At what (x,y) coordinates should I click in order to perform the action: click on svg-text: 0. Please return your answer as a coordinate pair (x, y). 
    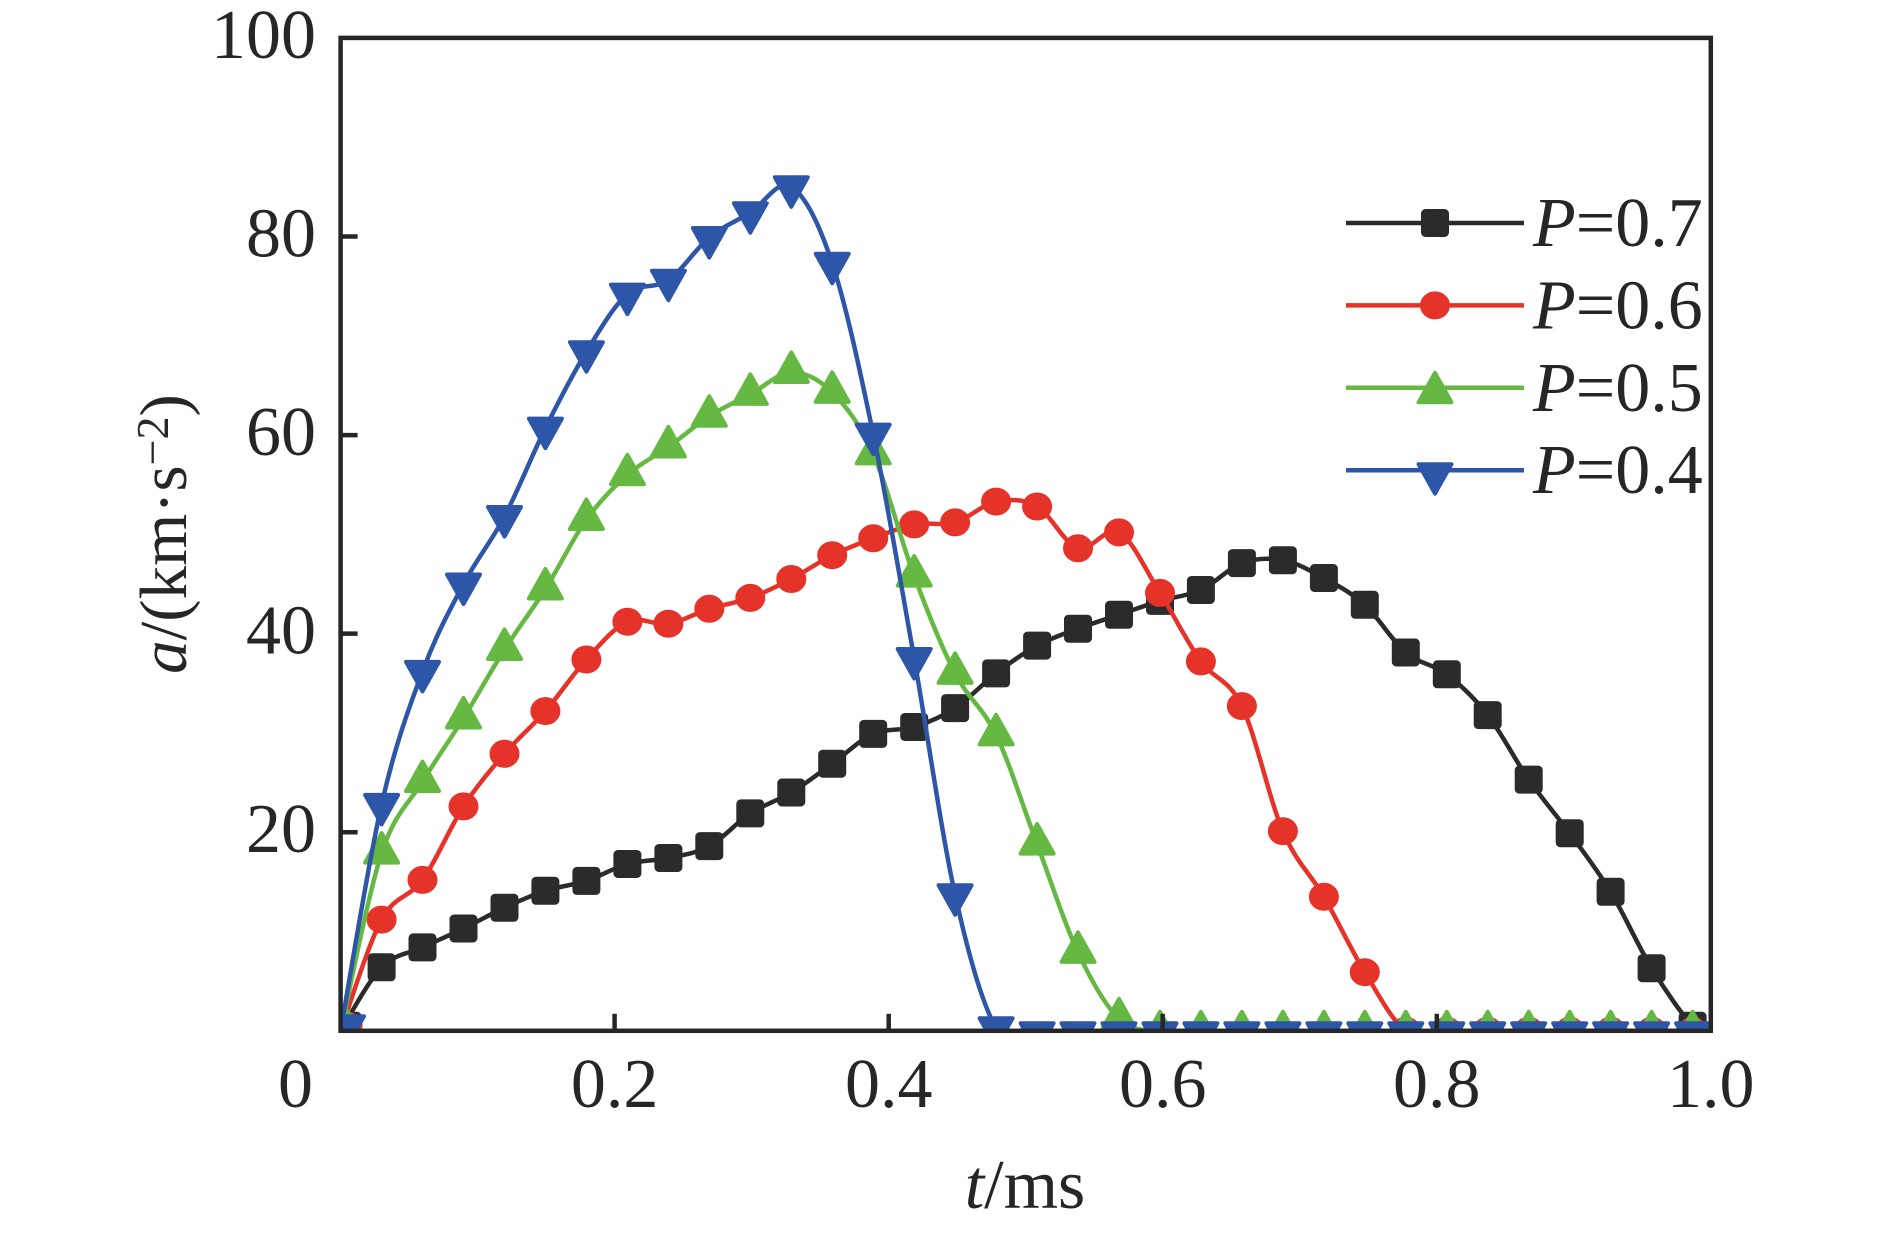
    Looking at the image, I should click on (295, 1084).